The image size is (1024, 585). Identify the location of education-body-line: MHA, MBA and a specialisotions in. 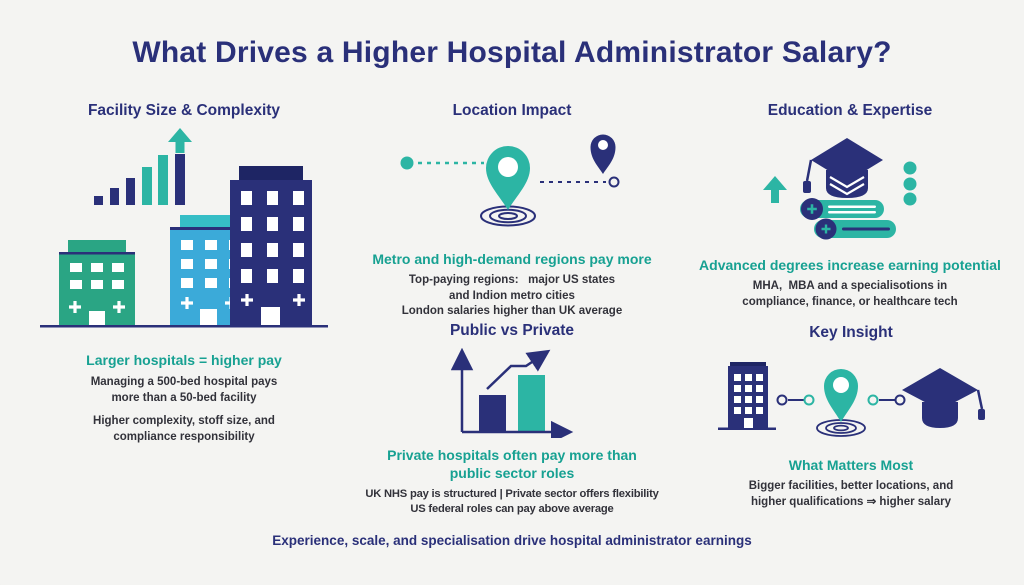
(850, 286).